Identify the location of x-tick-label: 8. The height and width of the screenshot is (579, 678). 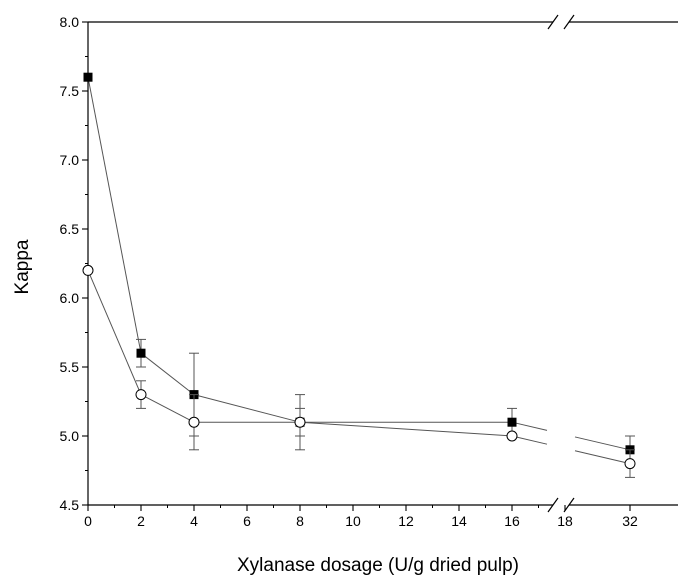
(300, 521).